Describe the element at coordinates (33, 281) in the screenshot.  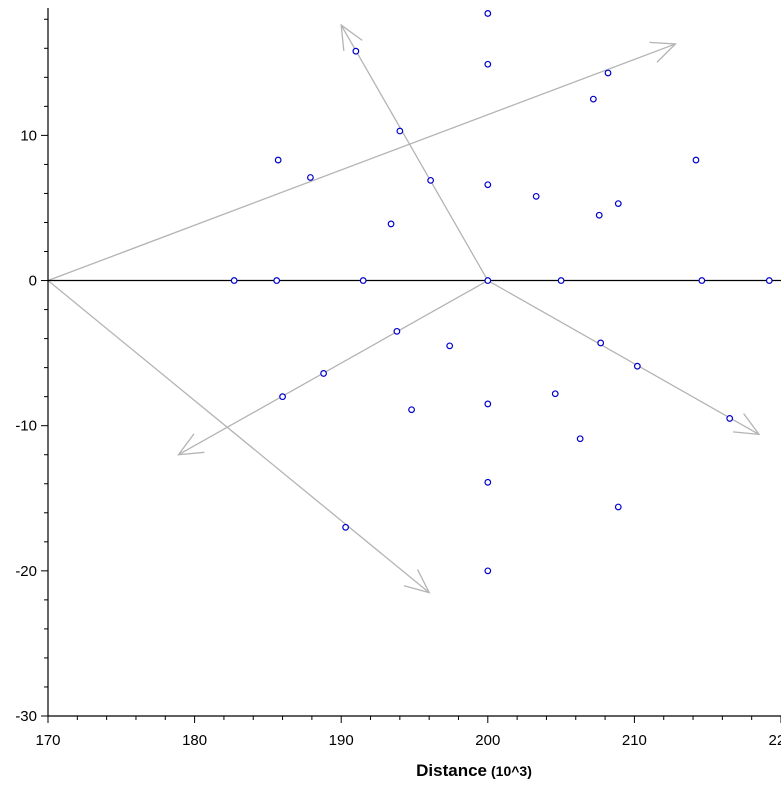
I see `y-tick-label: 0` at that location.